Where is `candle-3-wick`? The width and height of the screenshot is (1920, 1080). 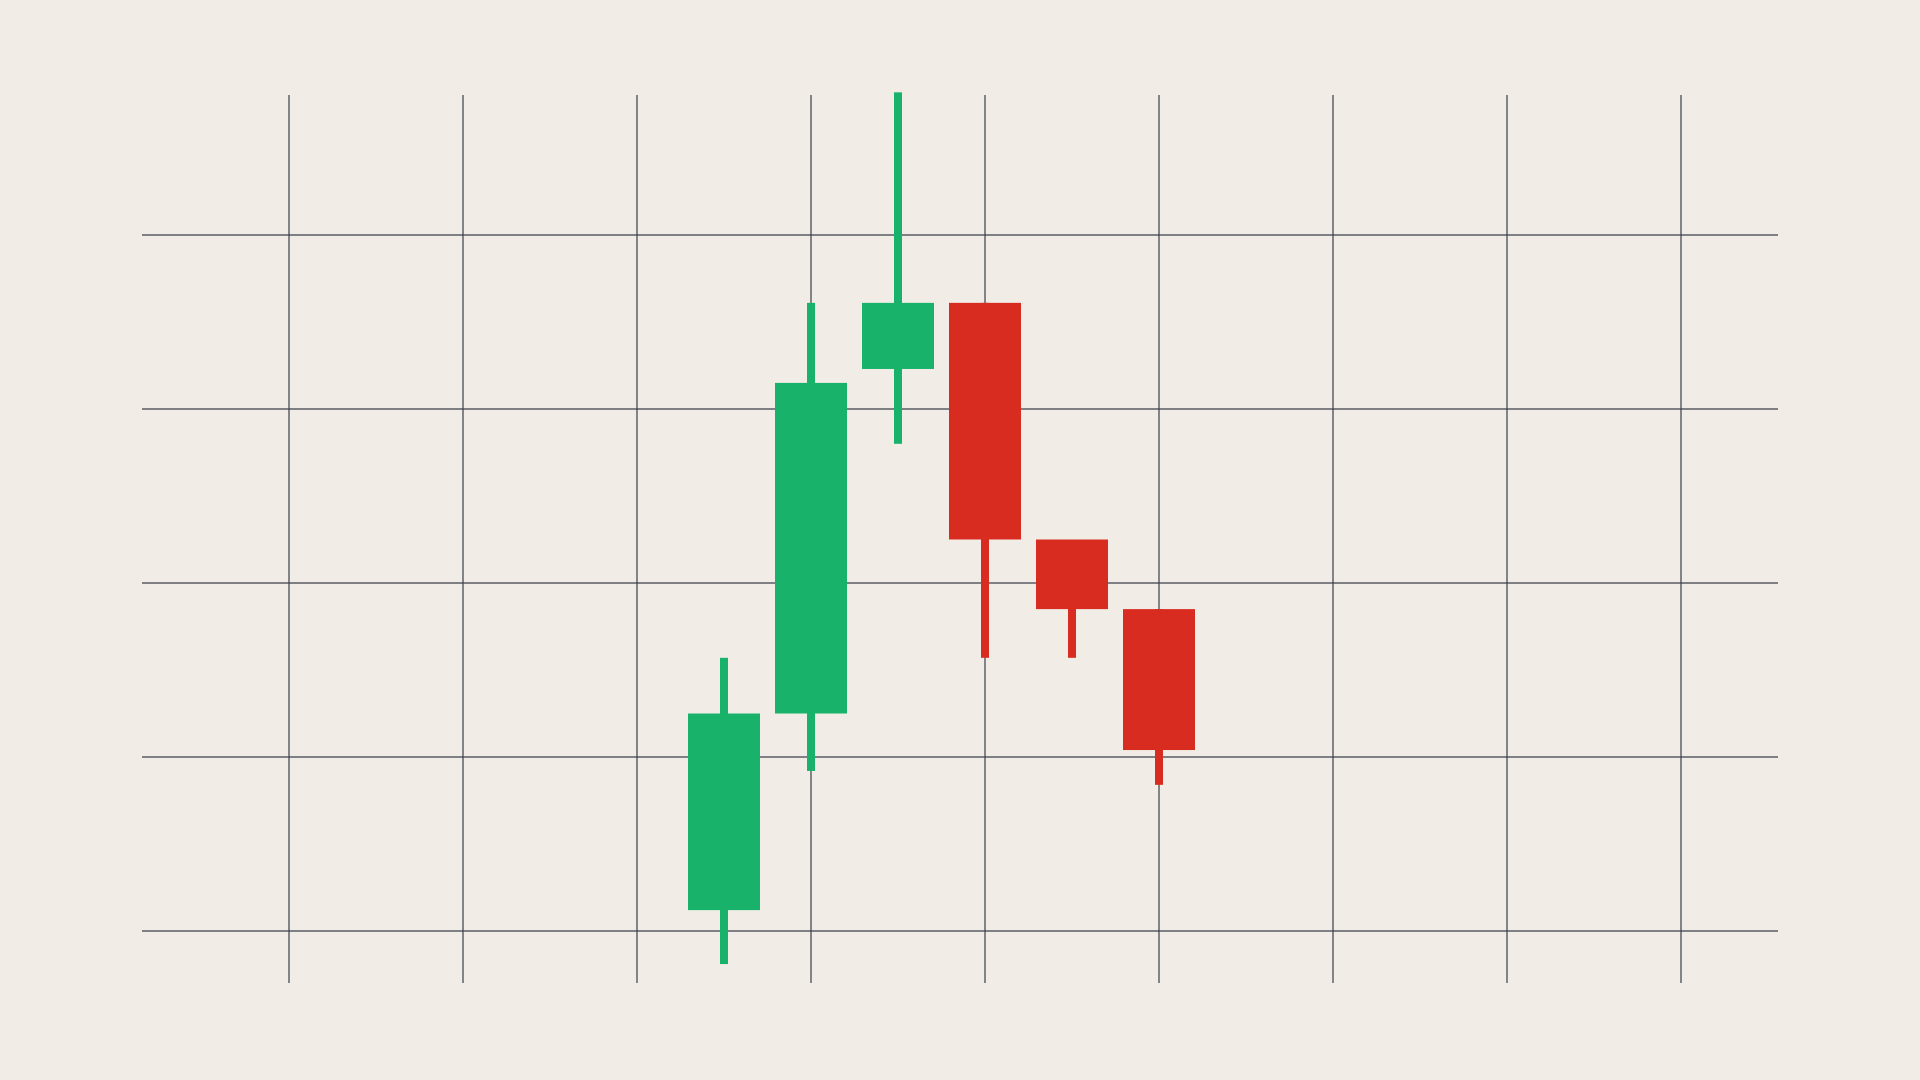 candle-3-wick is located at coordinates (898, 268).